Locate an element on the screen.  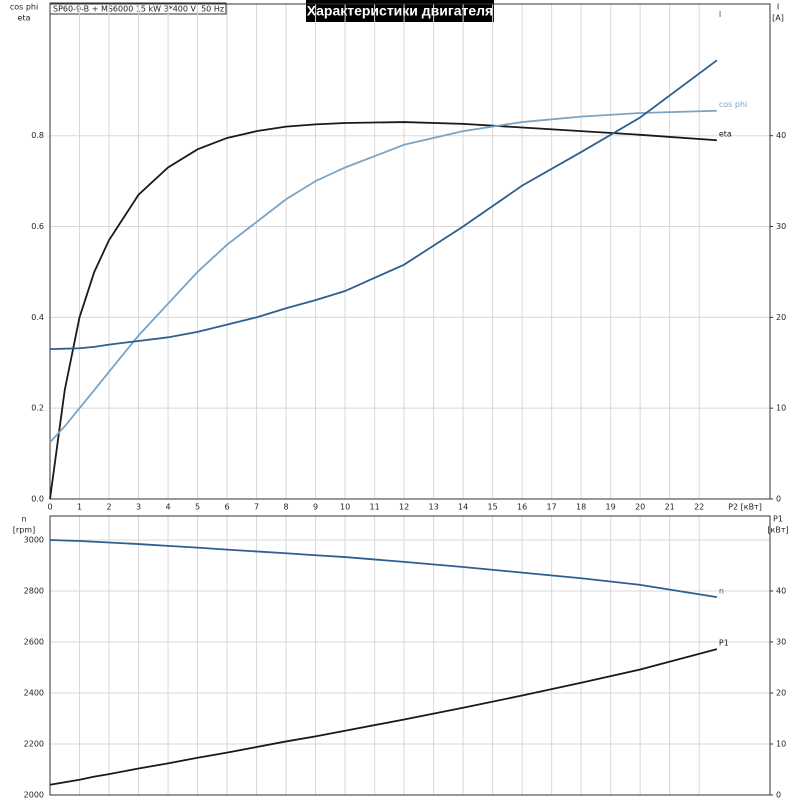
y-tick-label: 3000 is located at coordinates (34, 539).